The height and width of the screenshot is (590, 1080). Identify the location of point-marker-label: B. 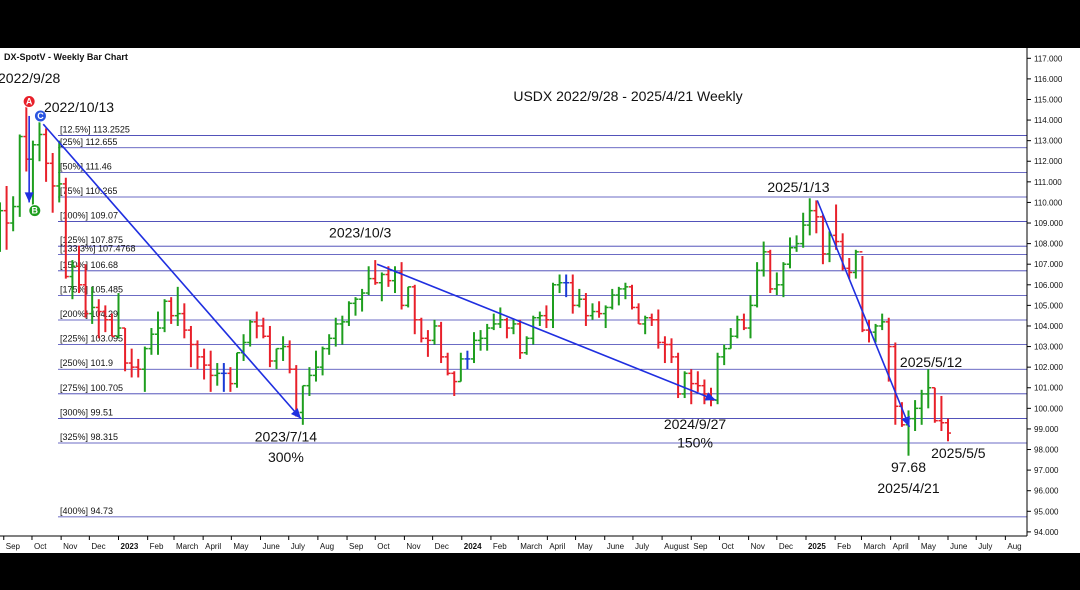
(35, 211).